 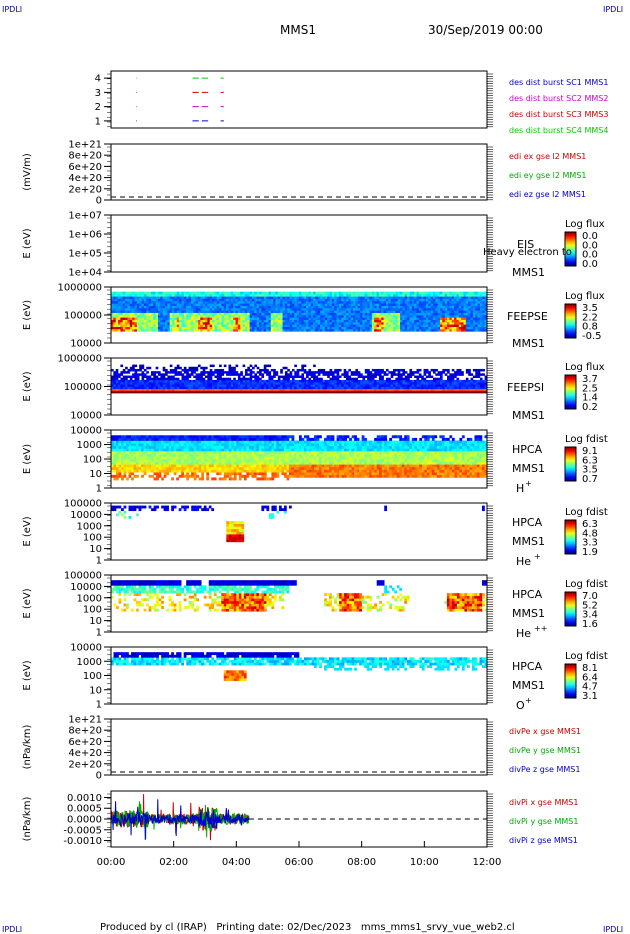 I want to click on edi-ytick-label: 2e+20, so click(x=85, y=189).